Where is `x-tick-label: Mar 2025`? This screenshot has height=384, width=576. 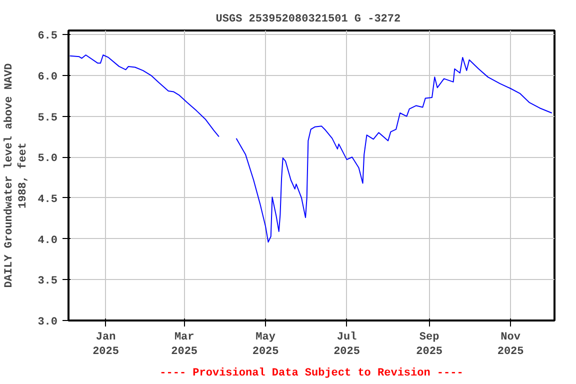 x-tick-label: Mar 2025 is located at coordinates (184, 345).